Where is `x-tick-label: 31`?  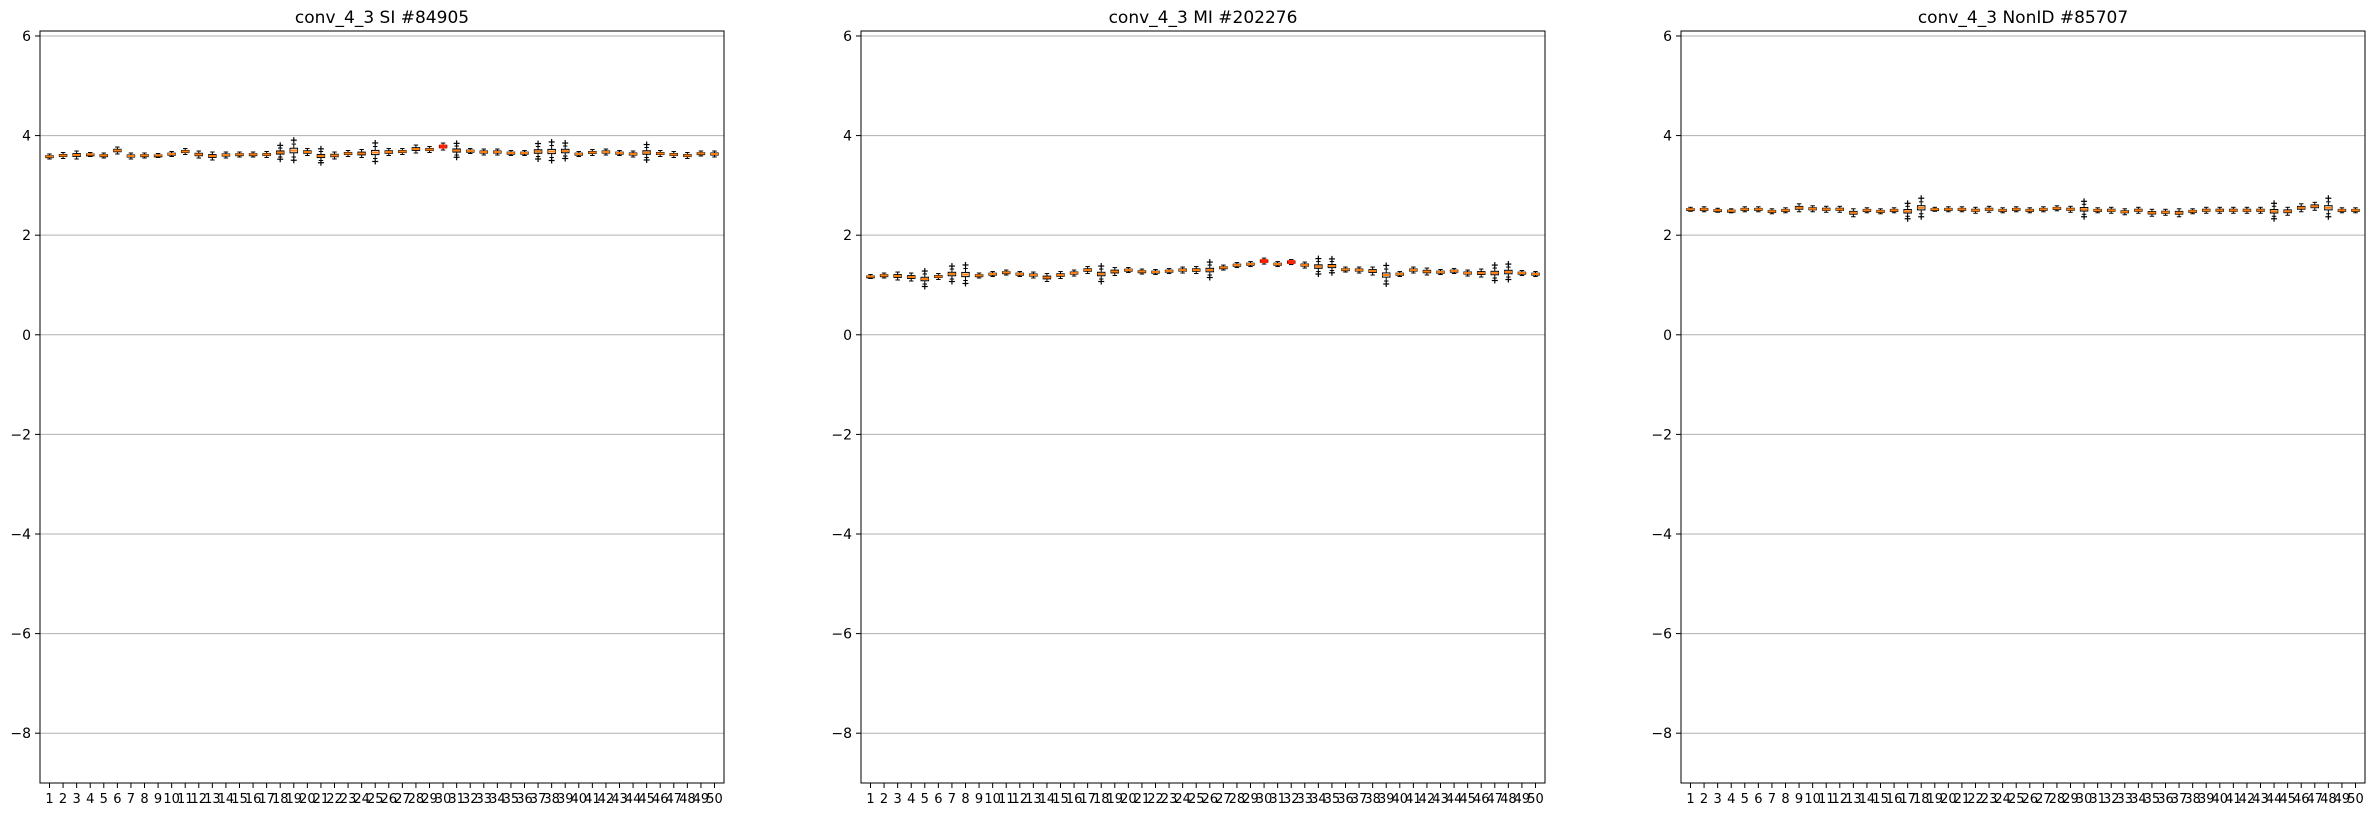
x-tick-label: 31 is located at coordinates (1277, 799).